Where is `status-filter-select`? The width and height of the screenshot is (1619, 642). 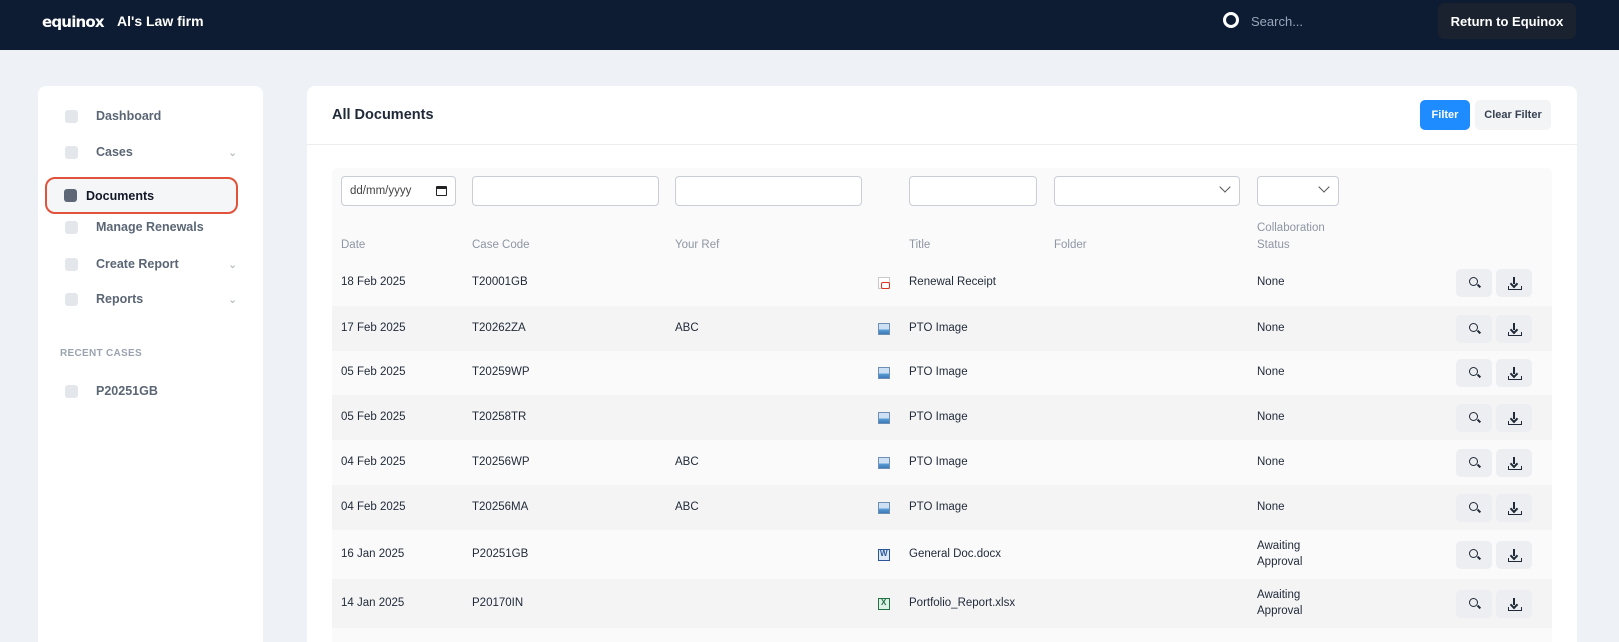
status-filter-select is located at coordinates (1298, 191).